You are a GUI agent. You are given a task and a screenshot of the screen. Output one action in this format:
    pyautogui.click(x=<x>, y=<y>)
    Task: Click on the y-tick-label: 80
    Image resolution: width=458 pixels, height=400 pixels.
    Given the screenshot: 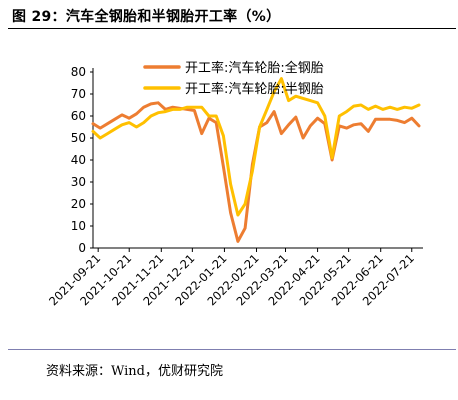 What is the action you would take?
    pyautogui.click(x=78, y=72)
    